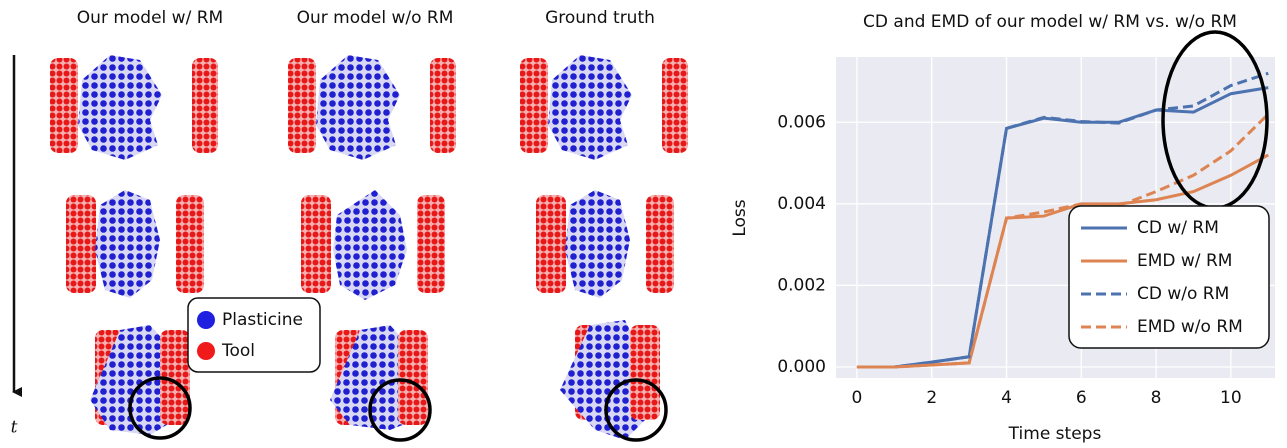 The height and width of the screenshot is (448, 1287). Describe the element at coordinates (801, 204) in the screenshot. I see `y-tick-label: 0.004` at that location.